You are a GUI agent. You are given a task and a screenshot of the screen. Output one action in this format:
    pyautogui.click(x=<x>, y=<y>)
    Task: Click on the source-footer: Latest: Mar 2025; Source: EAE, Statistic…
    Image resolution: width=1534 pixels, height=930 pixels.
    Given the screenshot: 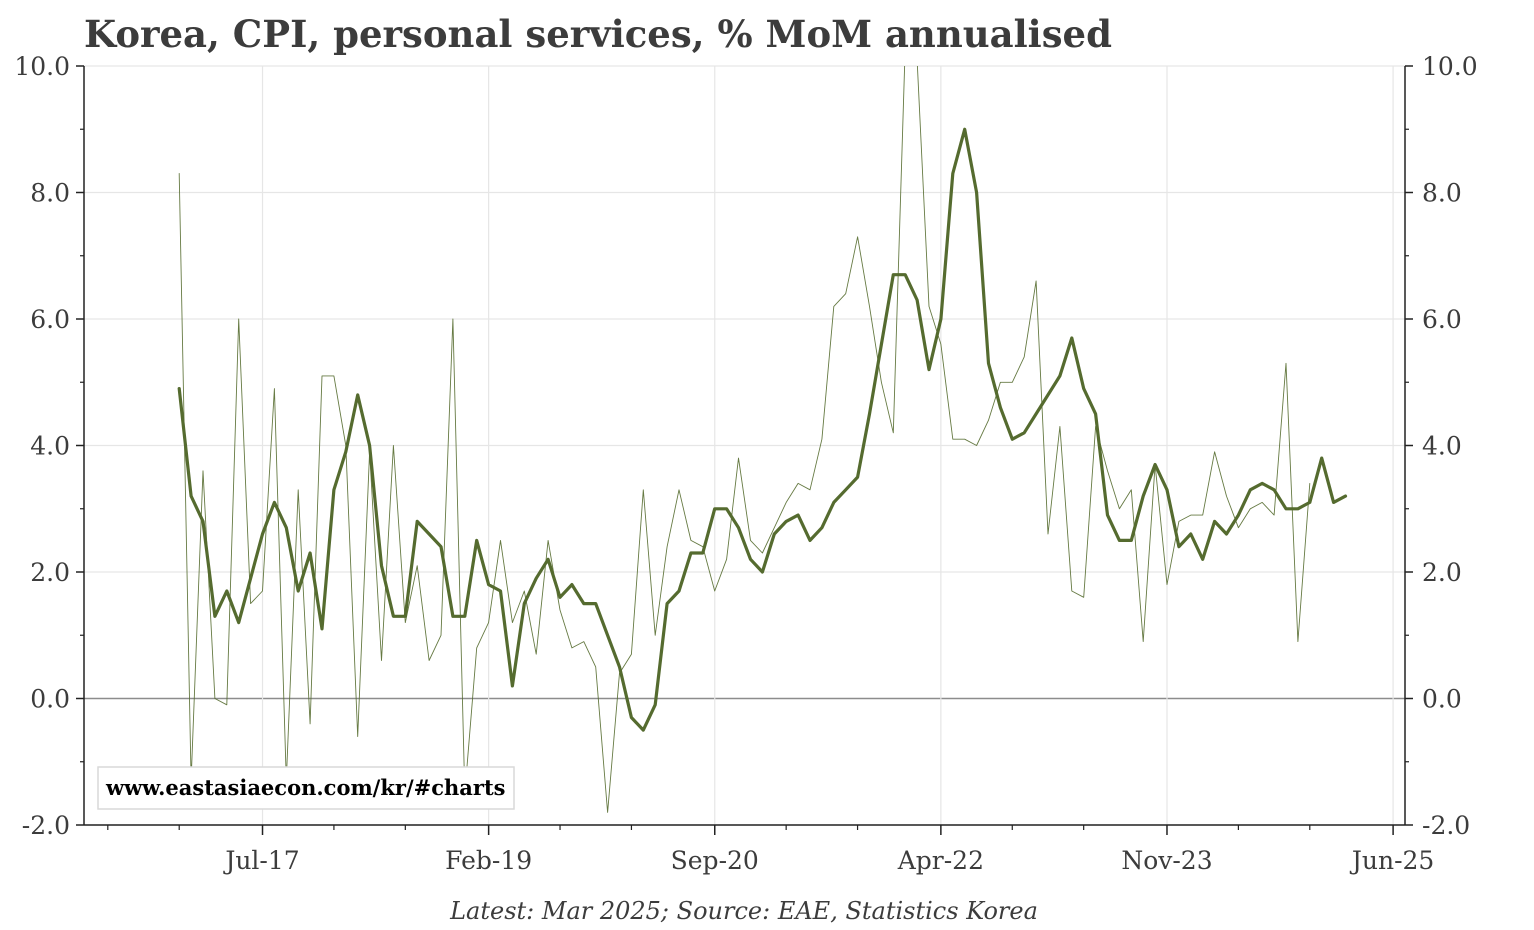 What is the action you would take?
    pyautogui.click(x=743, y=911)
    